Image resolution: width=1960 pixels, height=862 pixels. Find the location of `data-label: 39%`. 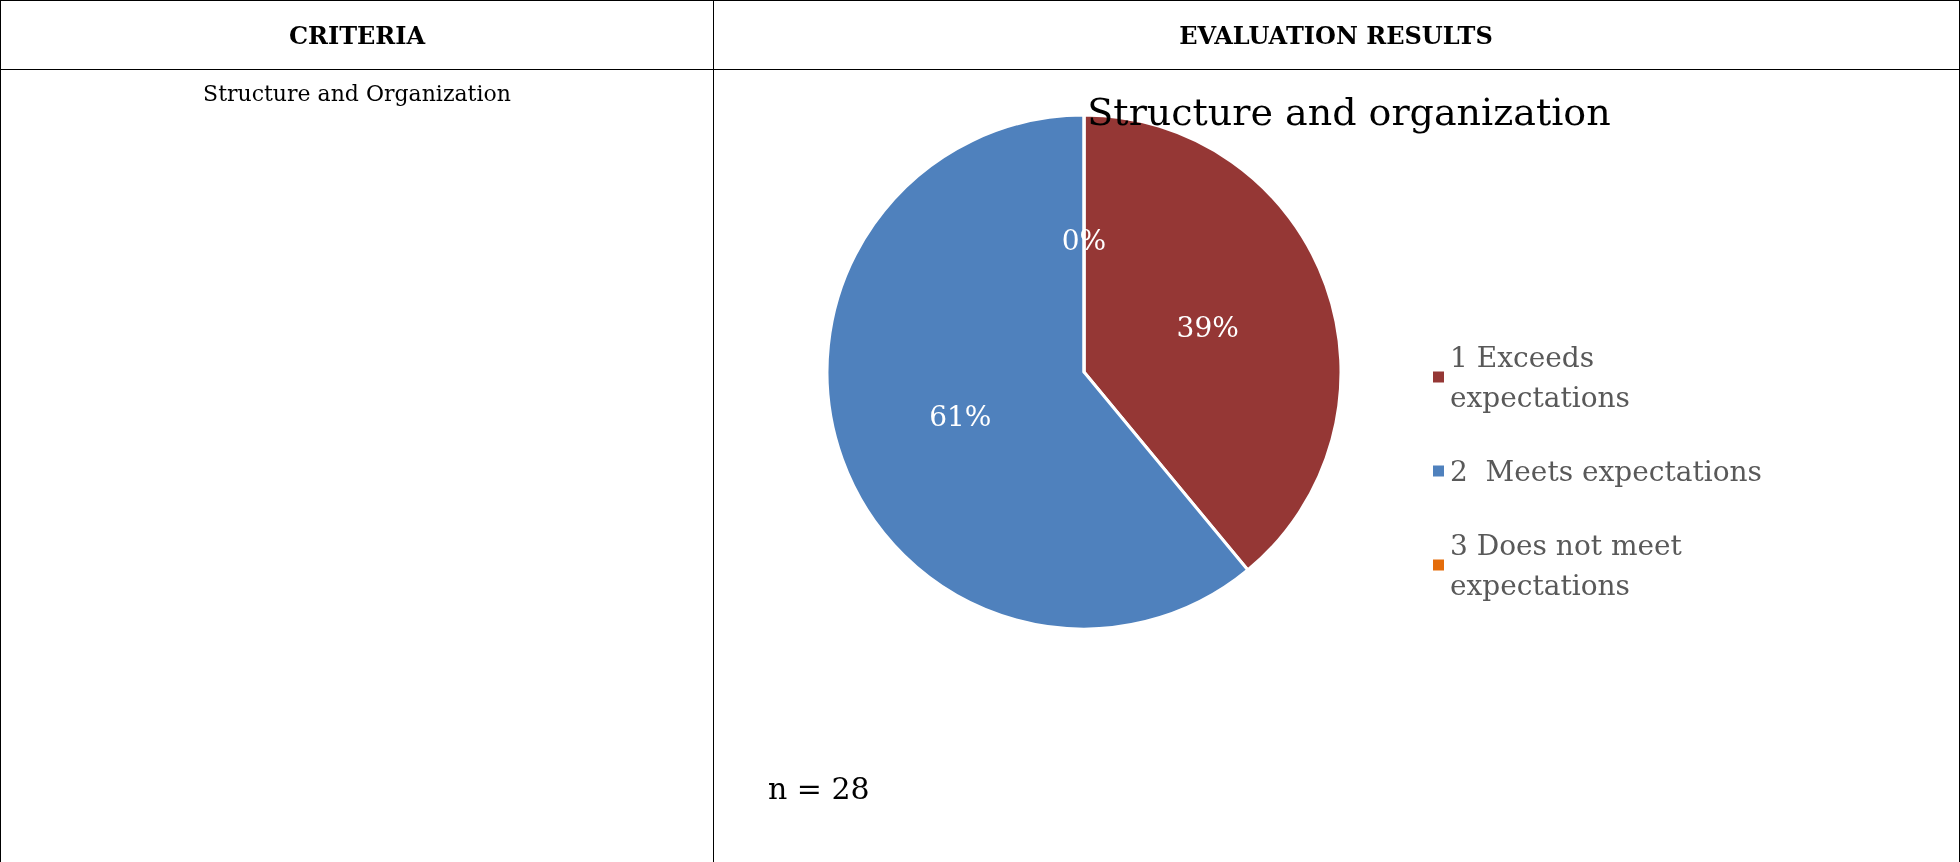

data-label: 39% is located at coordinates (1207, 327).